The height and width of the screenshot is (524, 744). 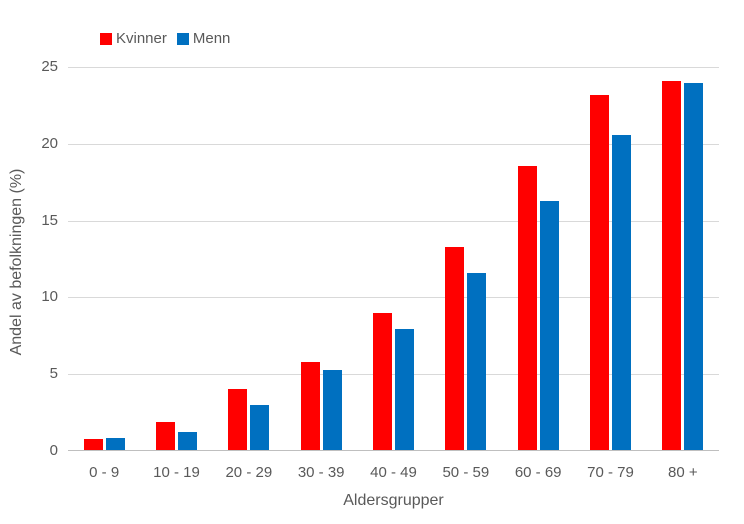 What do you see at coordinates (104, 472) in the screenshot?
I see `x-tick-label-0: 0 - 9` at bounding box center [104, 472].